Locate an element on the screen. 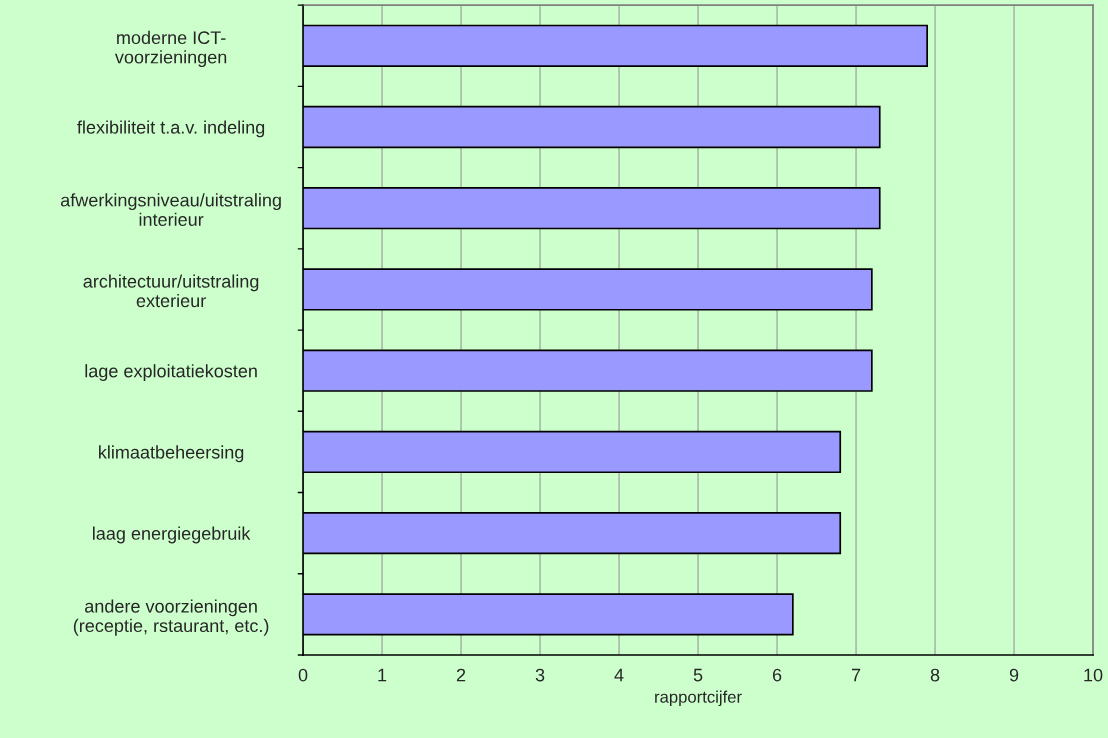  x-tick-label: 1 is located at coordinates (382, 675).